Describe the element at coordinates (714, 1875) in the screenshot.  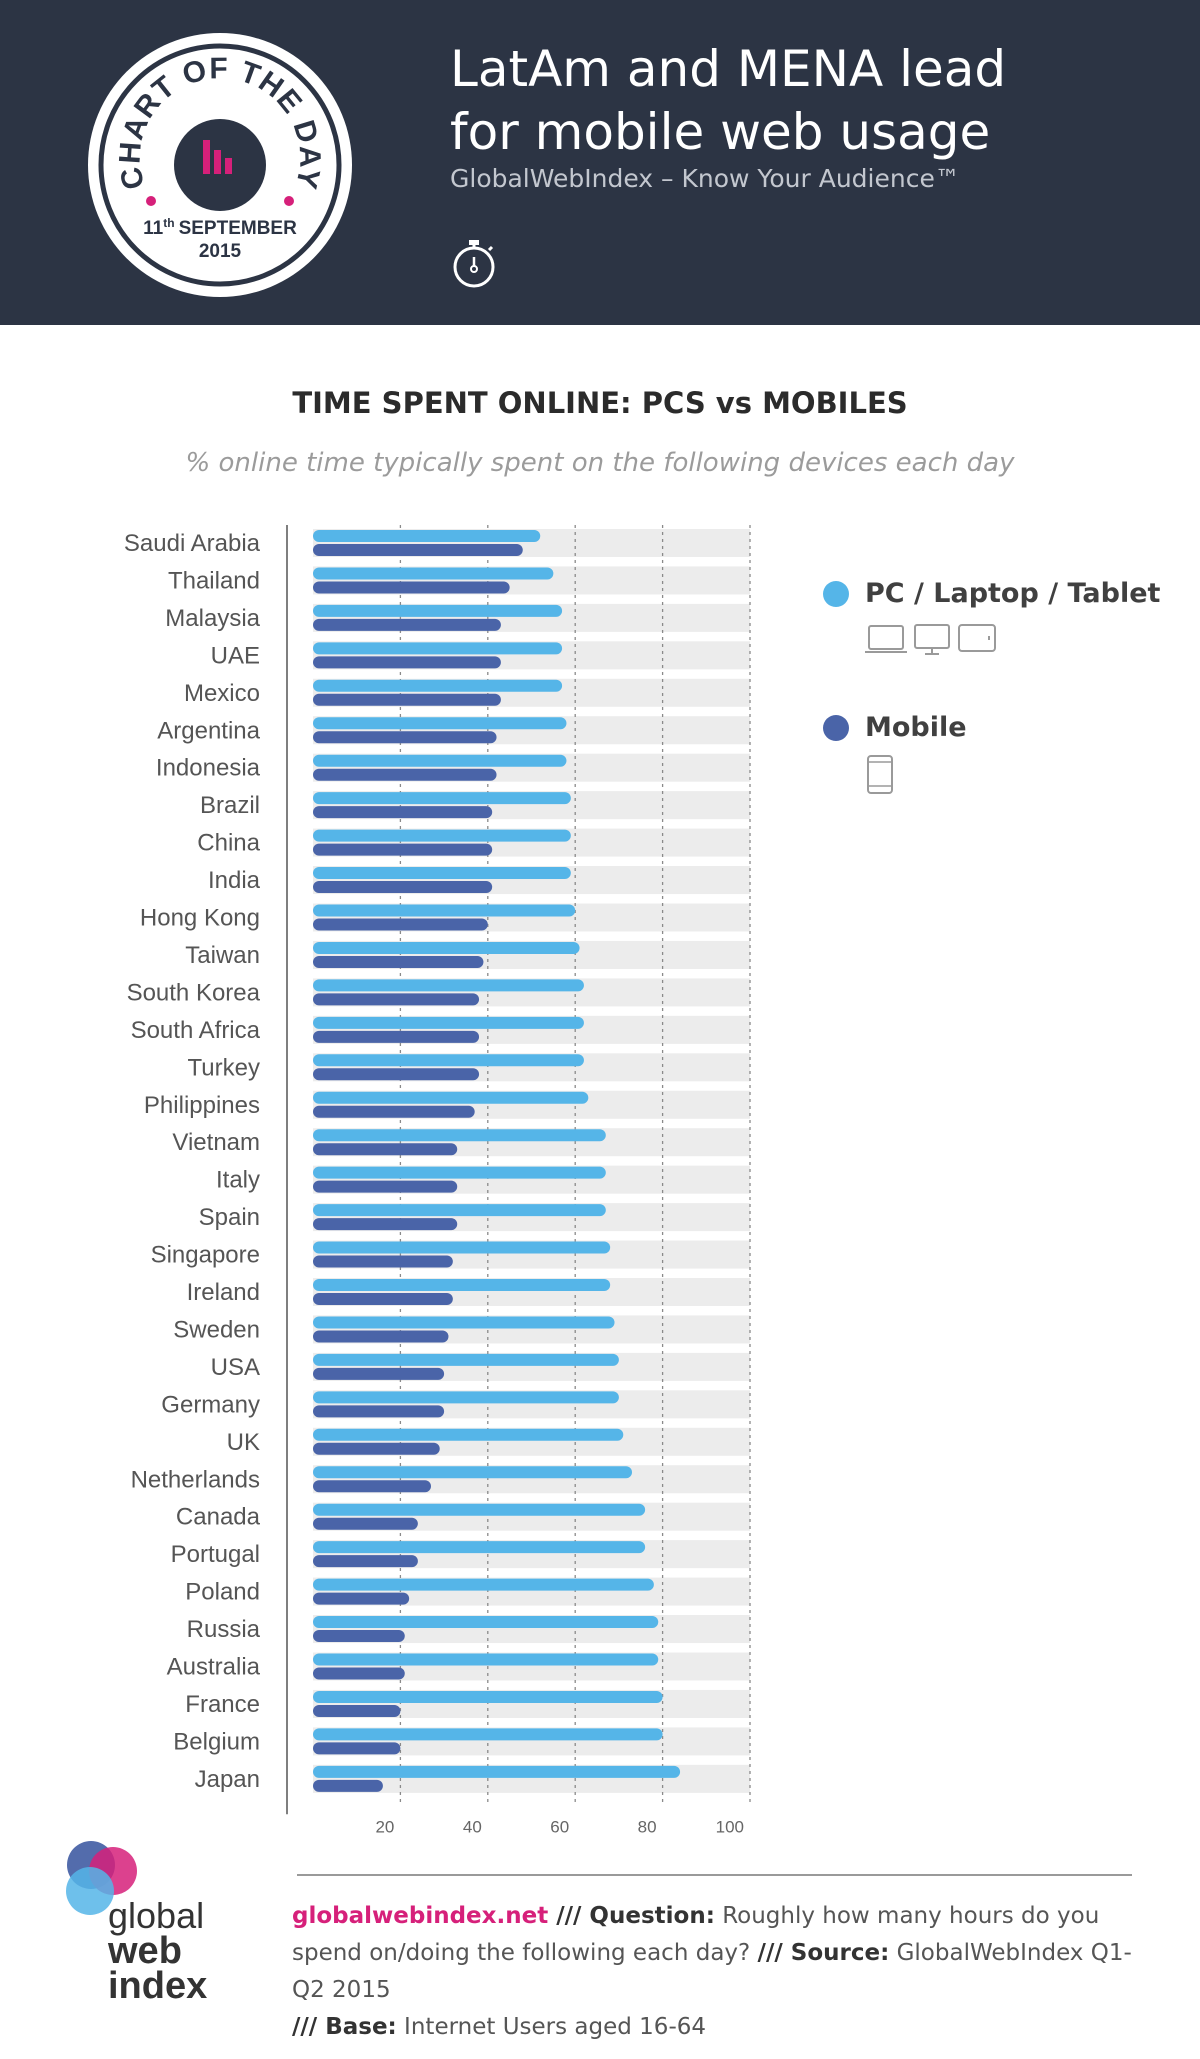
I see `footer-divider` at that location.